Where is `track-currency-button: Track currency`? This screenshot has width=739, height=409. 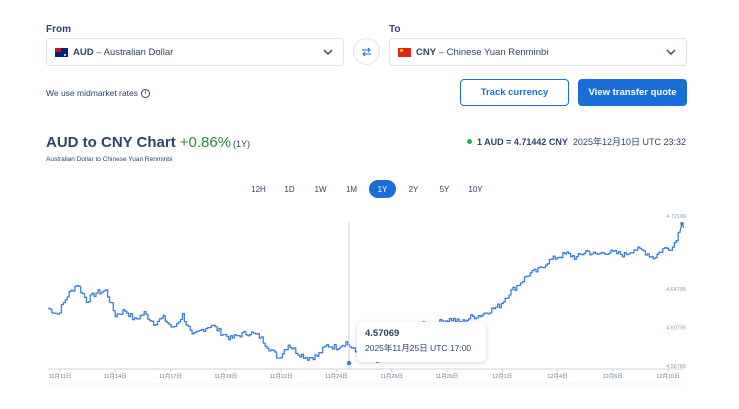 track-currency-button: Track currency is located at coordinates (514, 92).